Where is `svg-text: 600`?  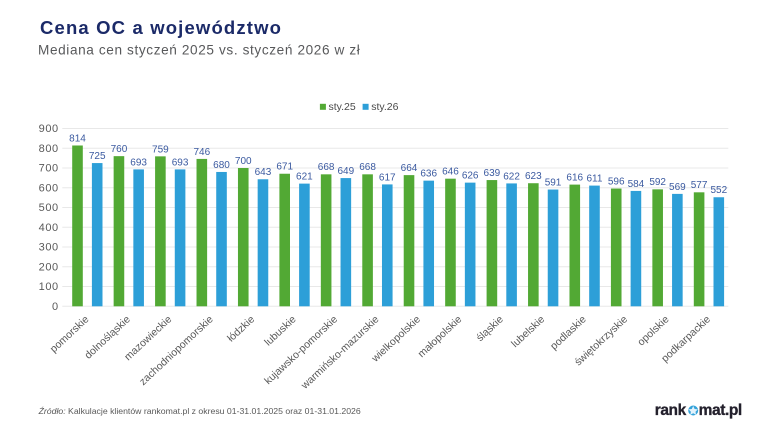
svg-text: 600 is located at coordinates (49, 188).